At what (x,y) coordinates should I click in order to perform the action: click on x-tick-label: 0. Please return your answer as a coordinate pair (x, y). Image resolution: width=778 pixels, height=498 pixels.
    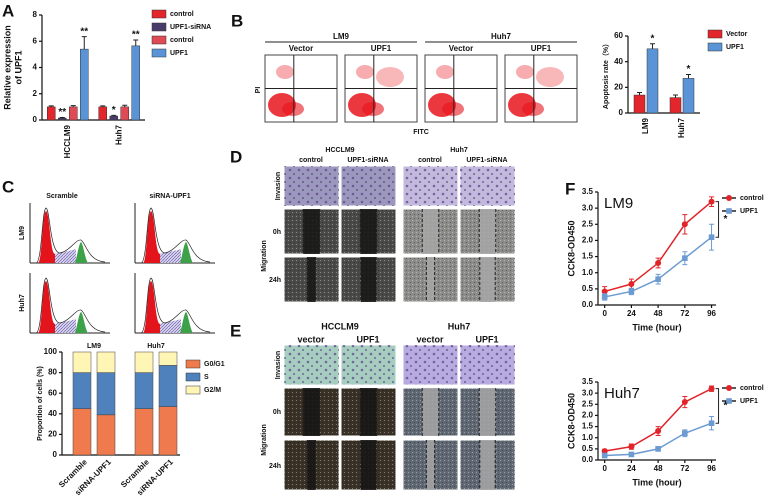
    Looking at the image, I should click on (604, 468).